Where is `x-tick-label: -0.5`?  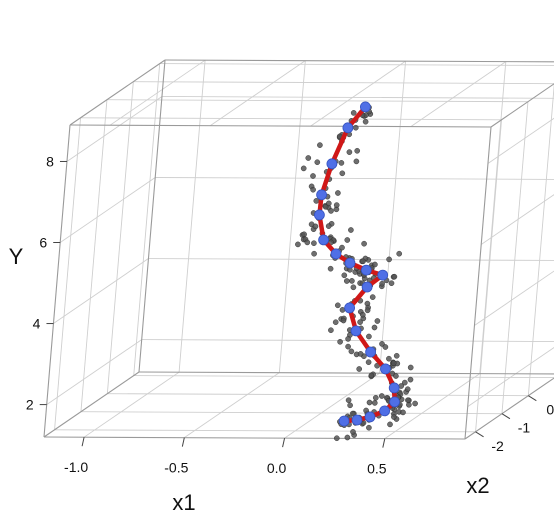
x-tick-label: -0.5 is located at coordinates (176, 468).